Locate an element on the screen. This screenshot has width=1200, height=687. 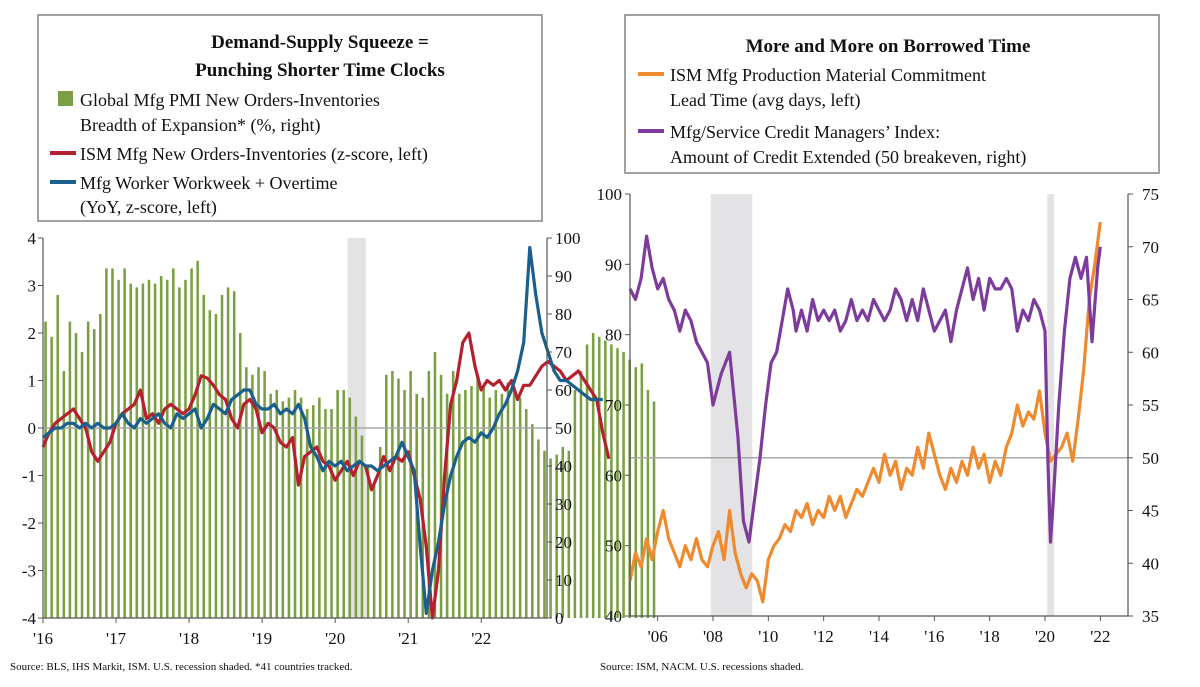
left-tick-label: 100 is located at coordinates (610, 194).